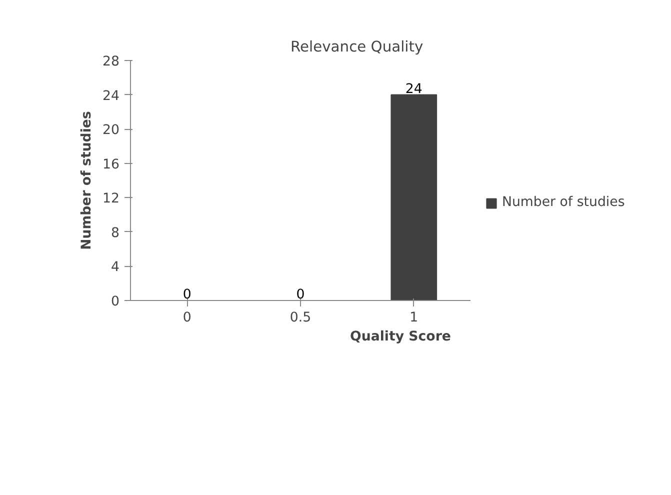 Image resolution: width=671 pixels, height=495 pixels. What do you see at coordinates (111, 62) in the screenshot?
I see `y-tick-label: 28` at bounding box center [111, 62].